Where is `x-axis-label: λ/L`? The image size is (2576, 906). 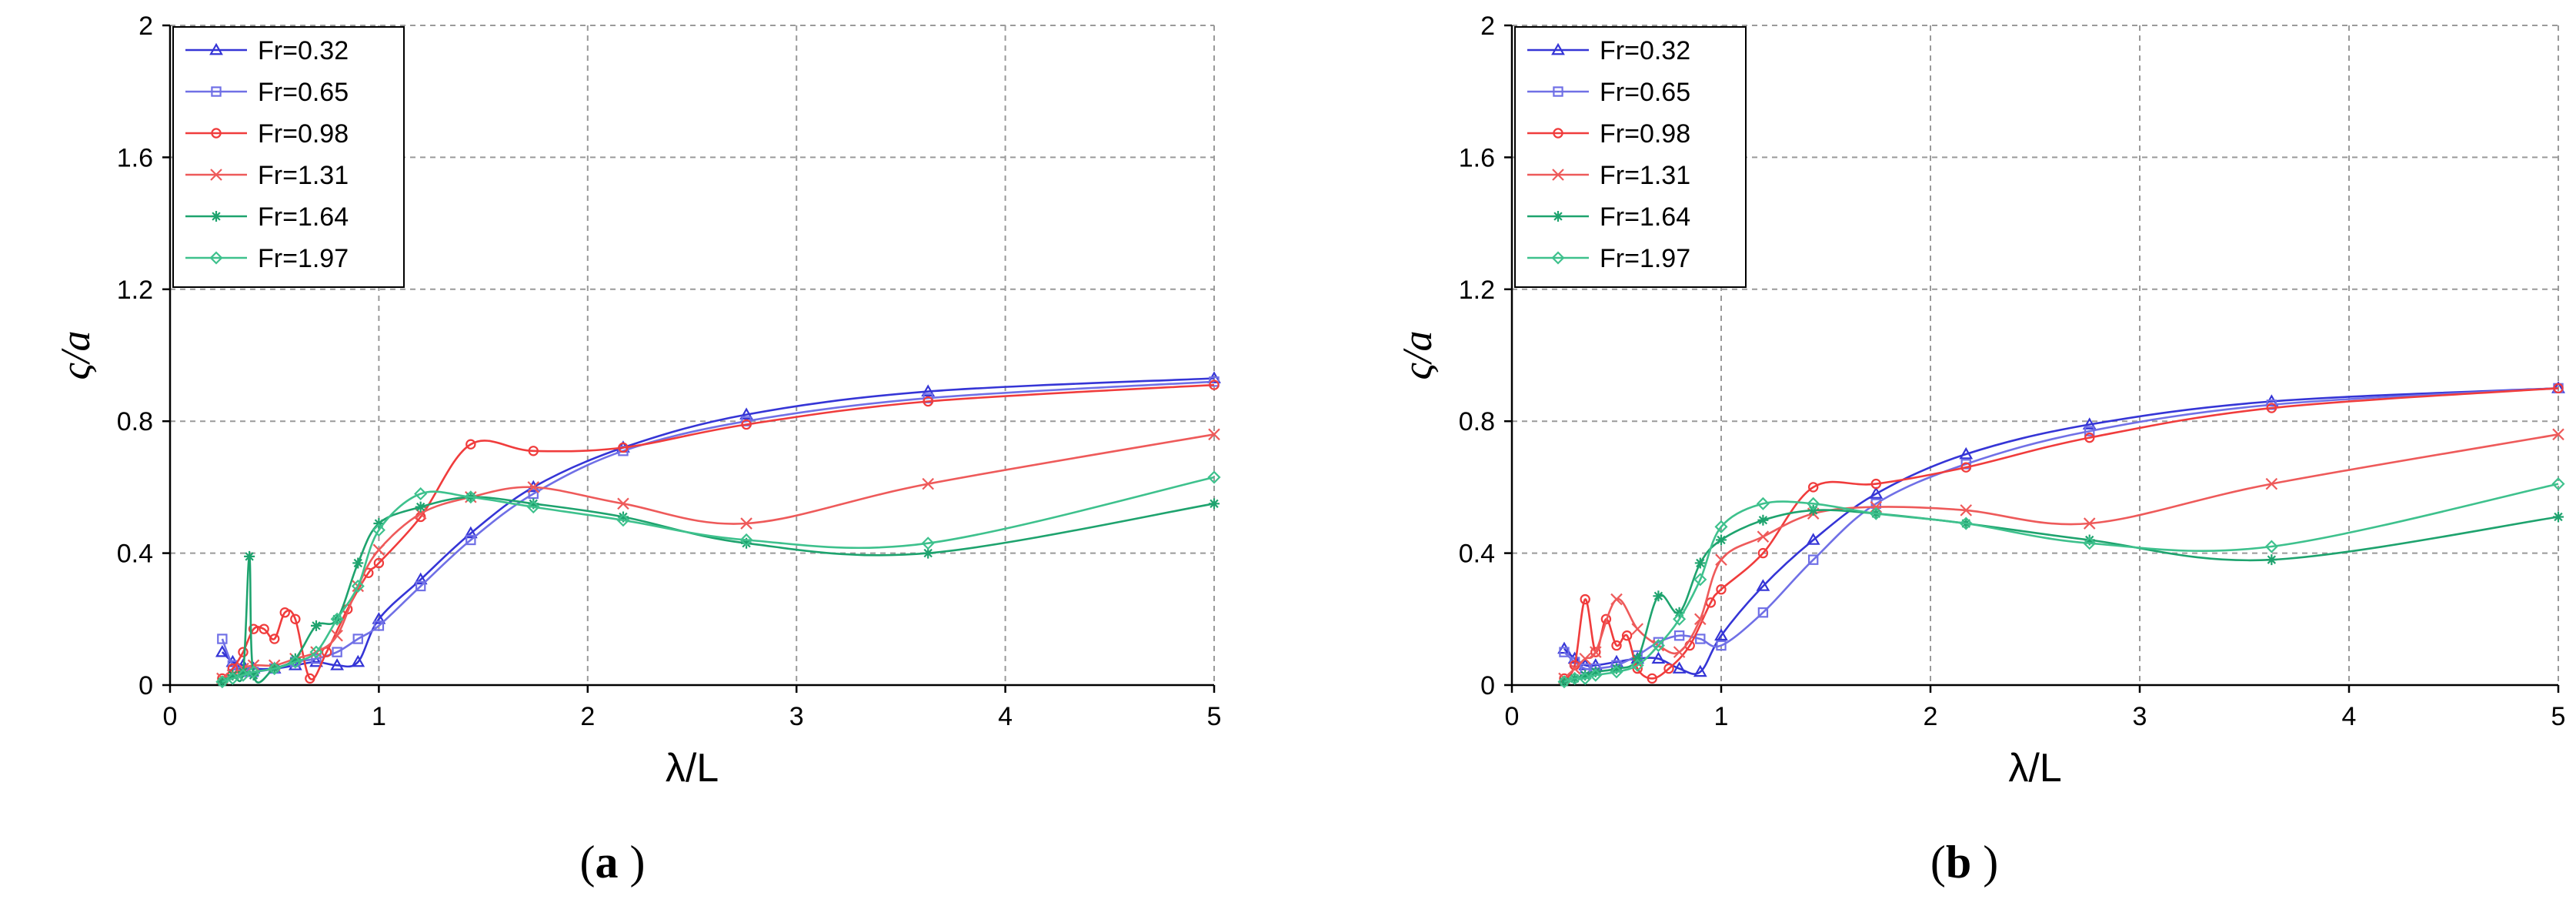
x-axis-label: λ/L is located at coordinates (692, 768).